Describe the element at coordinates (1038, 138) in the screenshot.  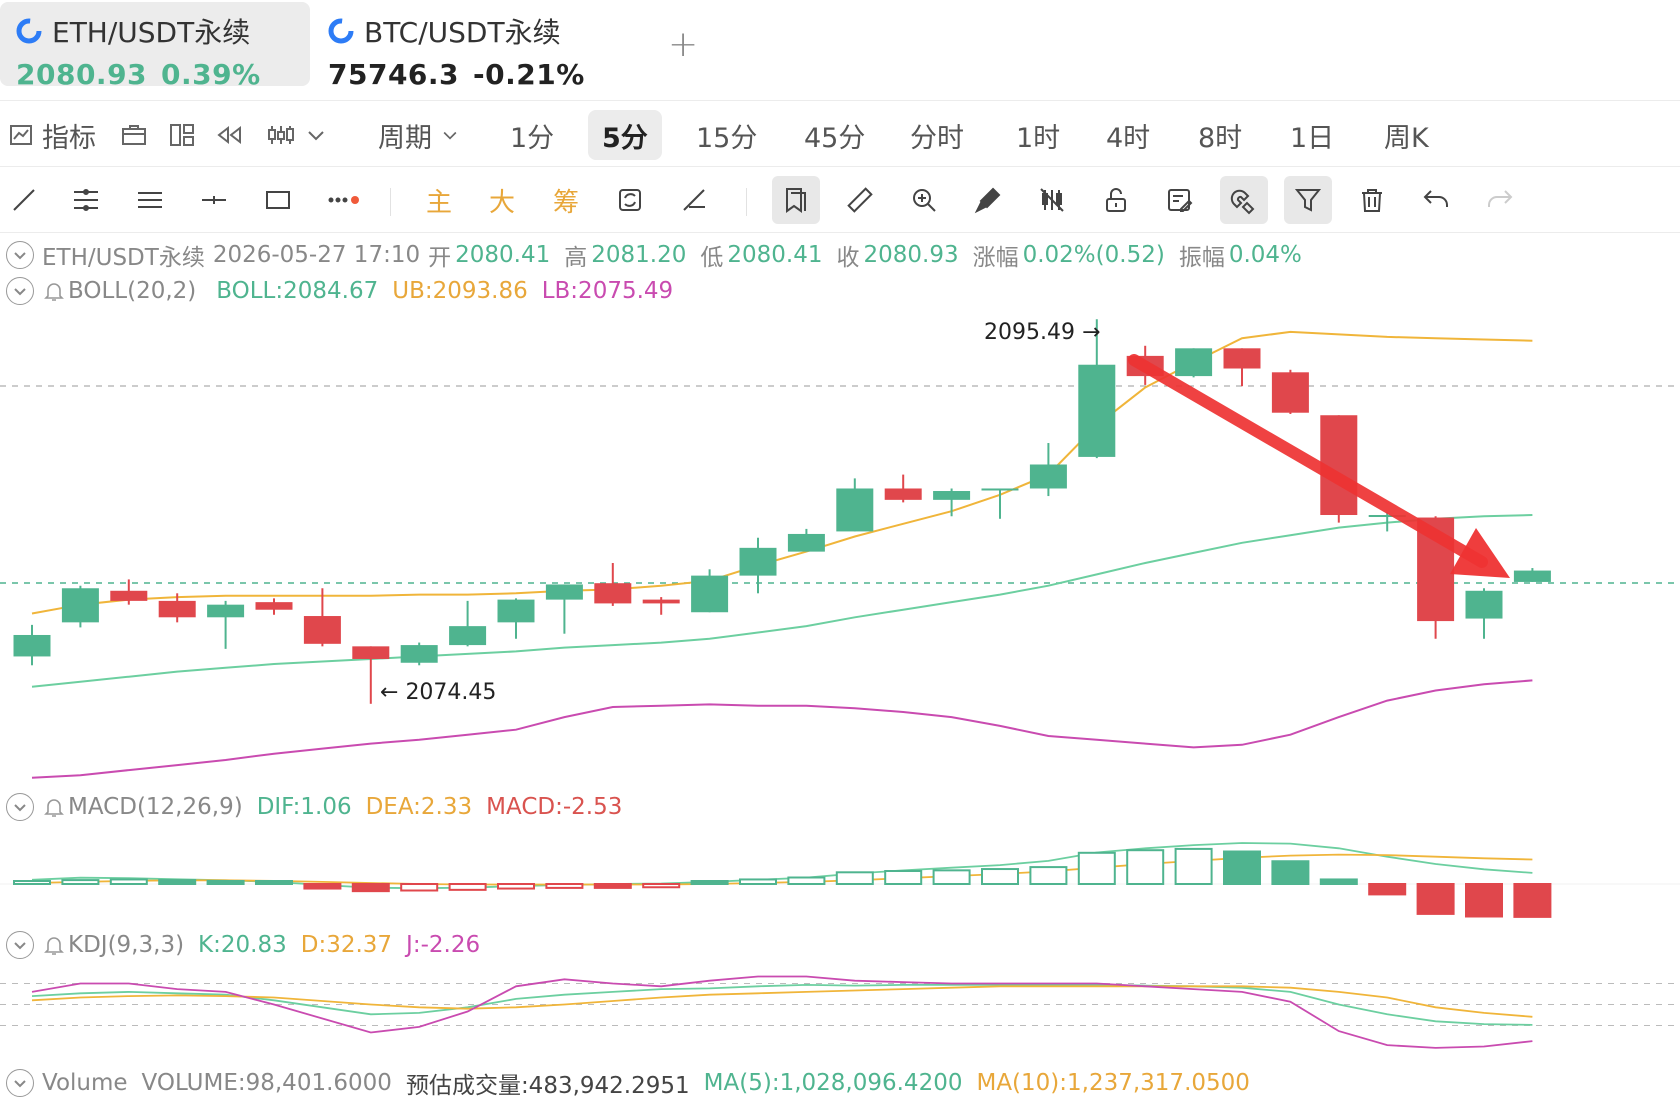
I see `interval-1h: 1时` at that location.